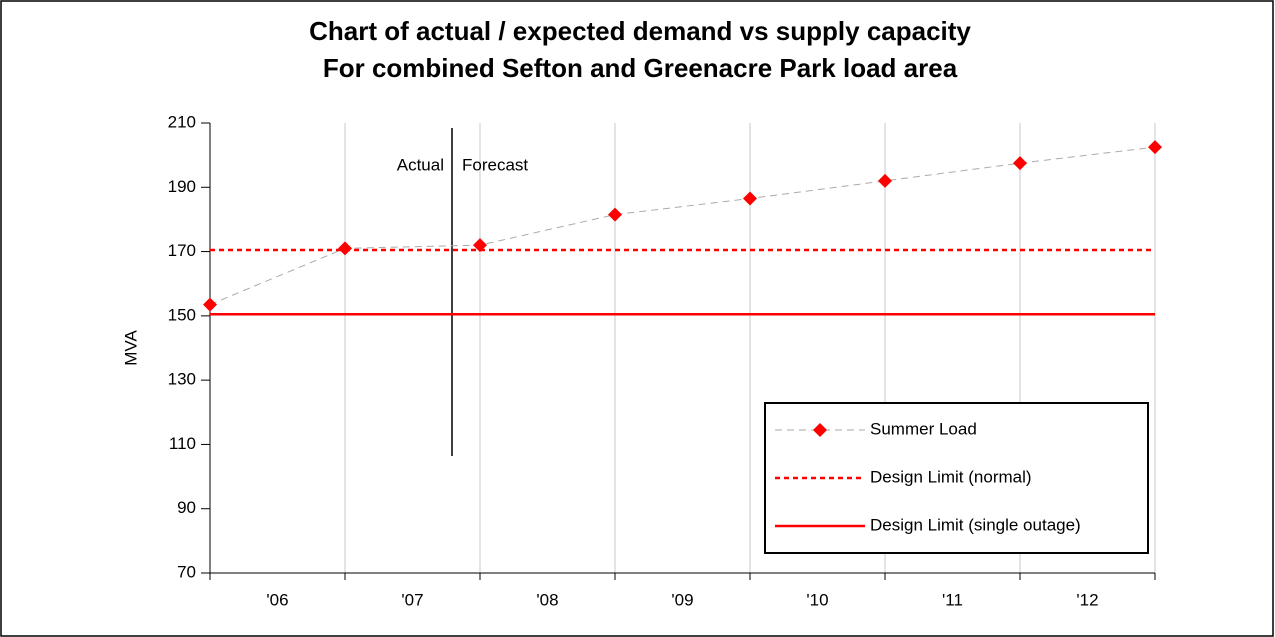 Image resolution: width=1275 pixels, height=637 pixels. What do you see at coordinates (952, 599) in the screenshot?
I see `x-tick-label: '11` at bounding box center [952, 599].